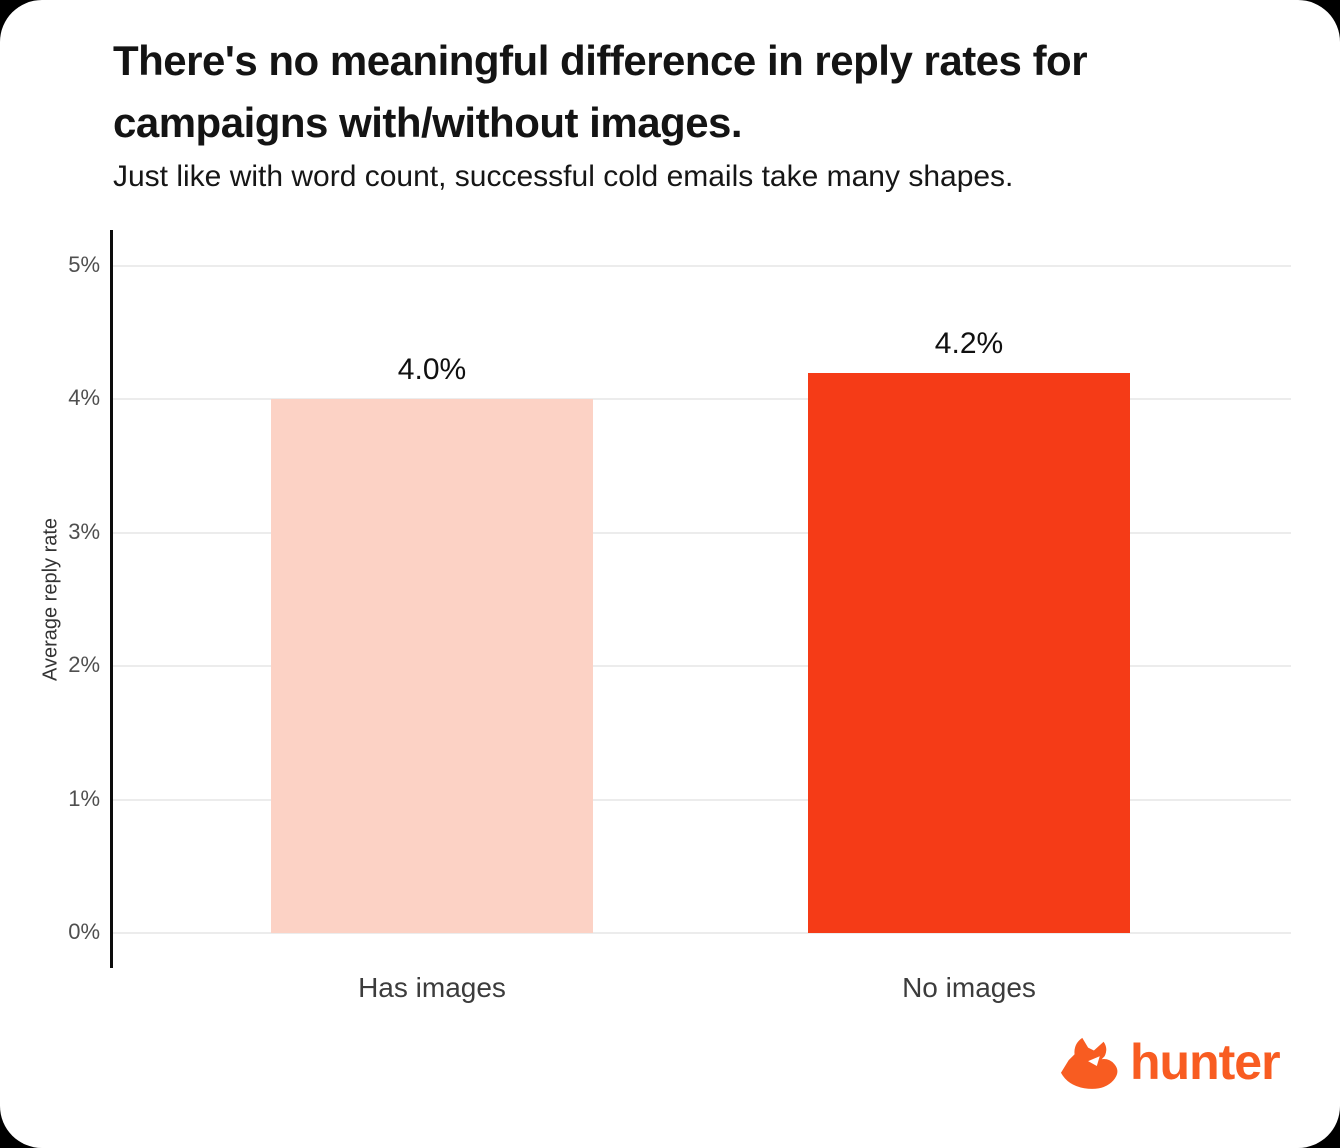 The height and width of the screenshot is (1148, 1340). Describe the element at coordinates (969, 987) in the screenshot. I see `x-category-label: No images` at that location.